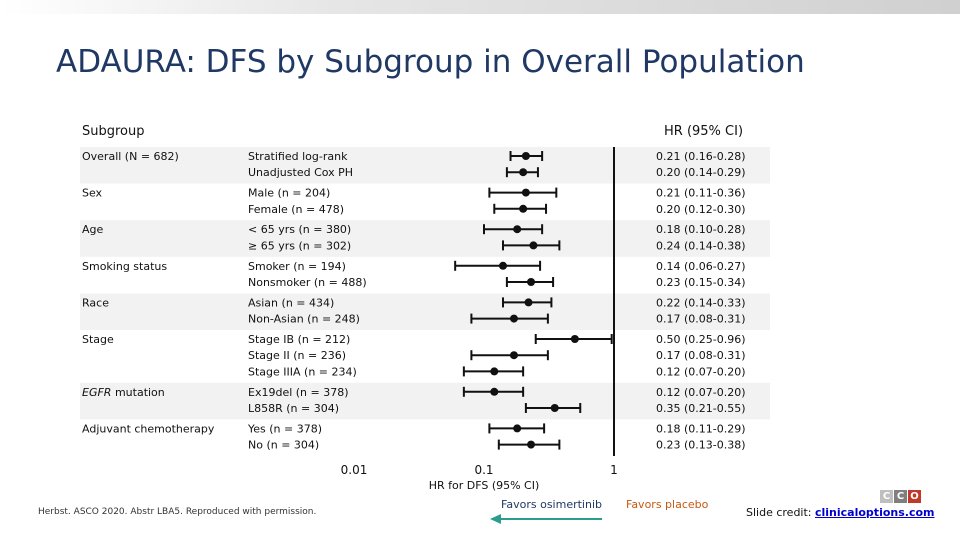  What do you see at coordinates (704, 131) in the screenshot?
I see `hr-column-header: HR (95% CI)` at bounding box center [704, 131].